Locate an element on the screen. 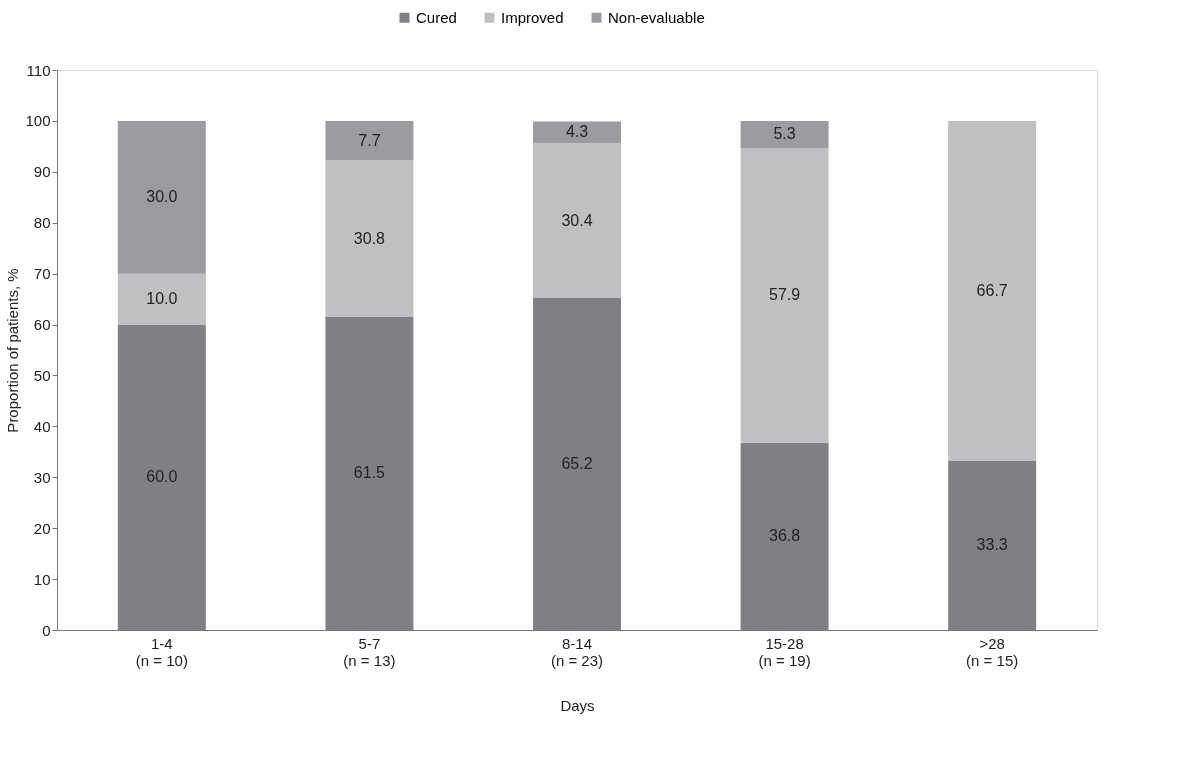 This screenshot has height=763, width=1179. y-tick-label: 60 is located at coordinates (42, 325).